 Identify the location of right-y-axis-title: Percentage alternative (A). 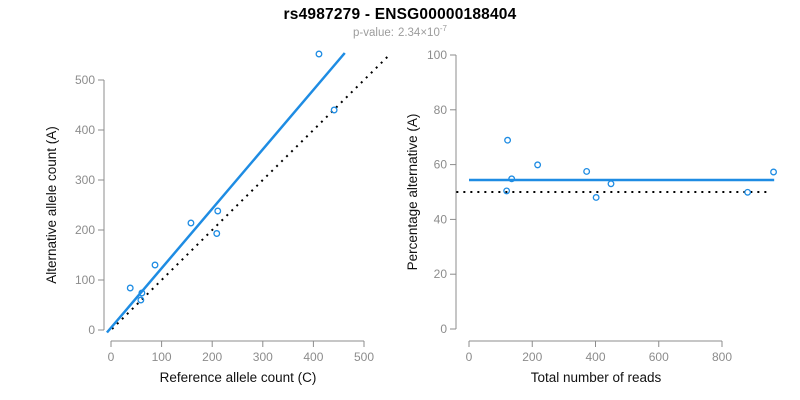
(412, 192).